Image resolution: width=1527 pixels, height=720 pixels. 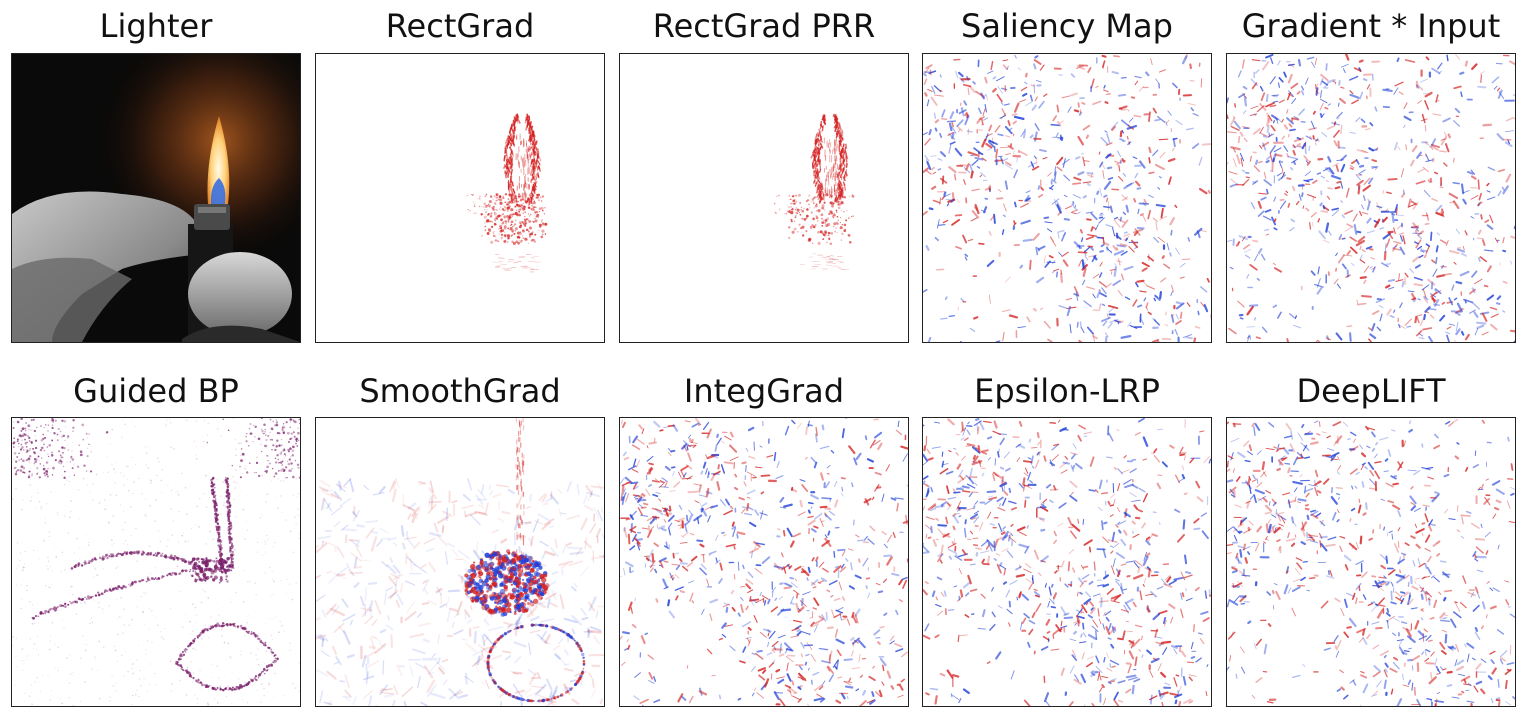 I want to click on saliency-map-attribution-map, so click(x=1067, y=198).